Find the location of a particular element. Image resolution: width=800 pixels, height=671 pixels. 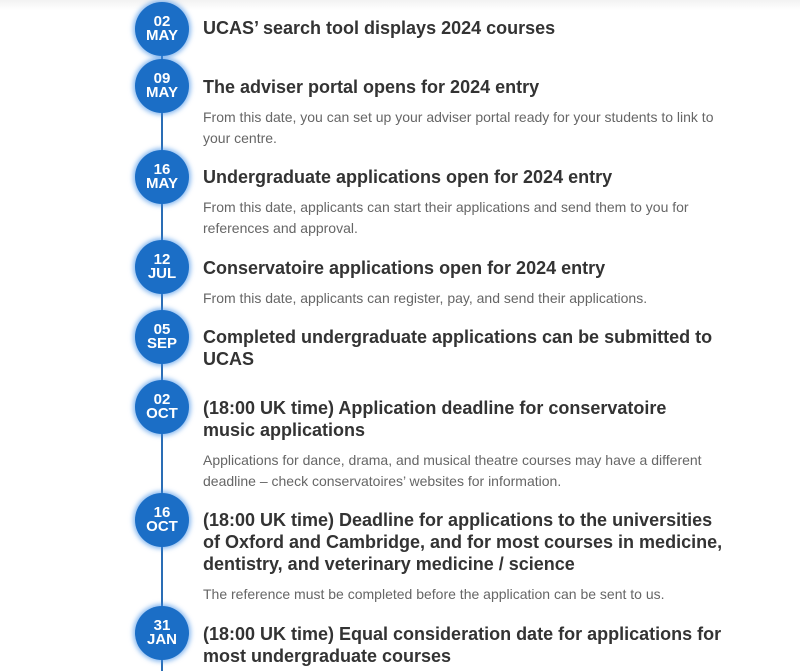

date-day: 09 is located at coordinates (162, 78).